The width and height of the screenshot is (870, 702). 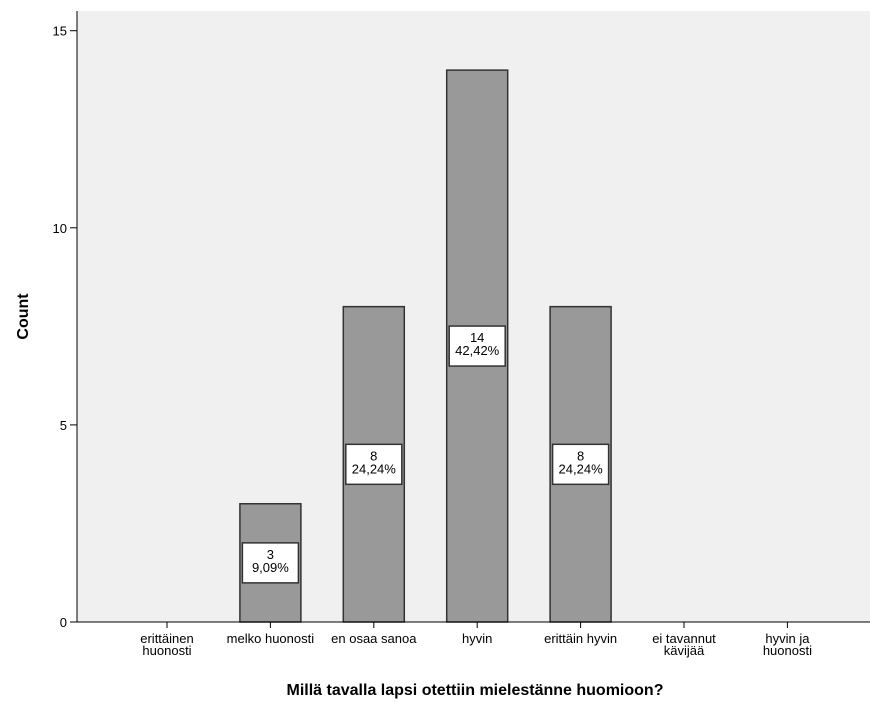 I want to click on y-tick-label: 10, so click(x=60, y=228).